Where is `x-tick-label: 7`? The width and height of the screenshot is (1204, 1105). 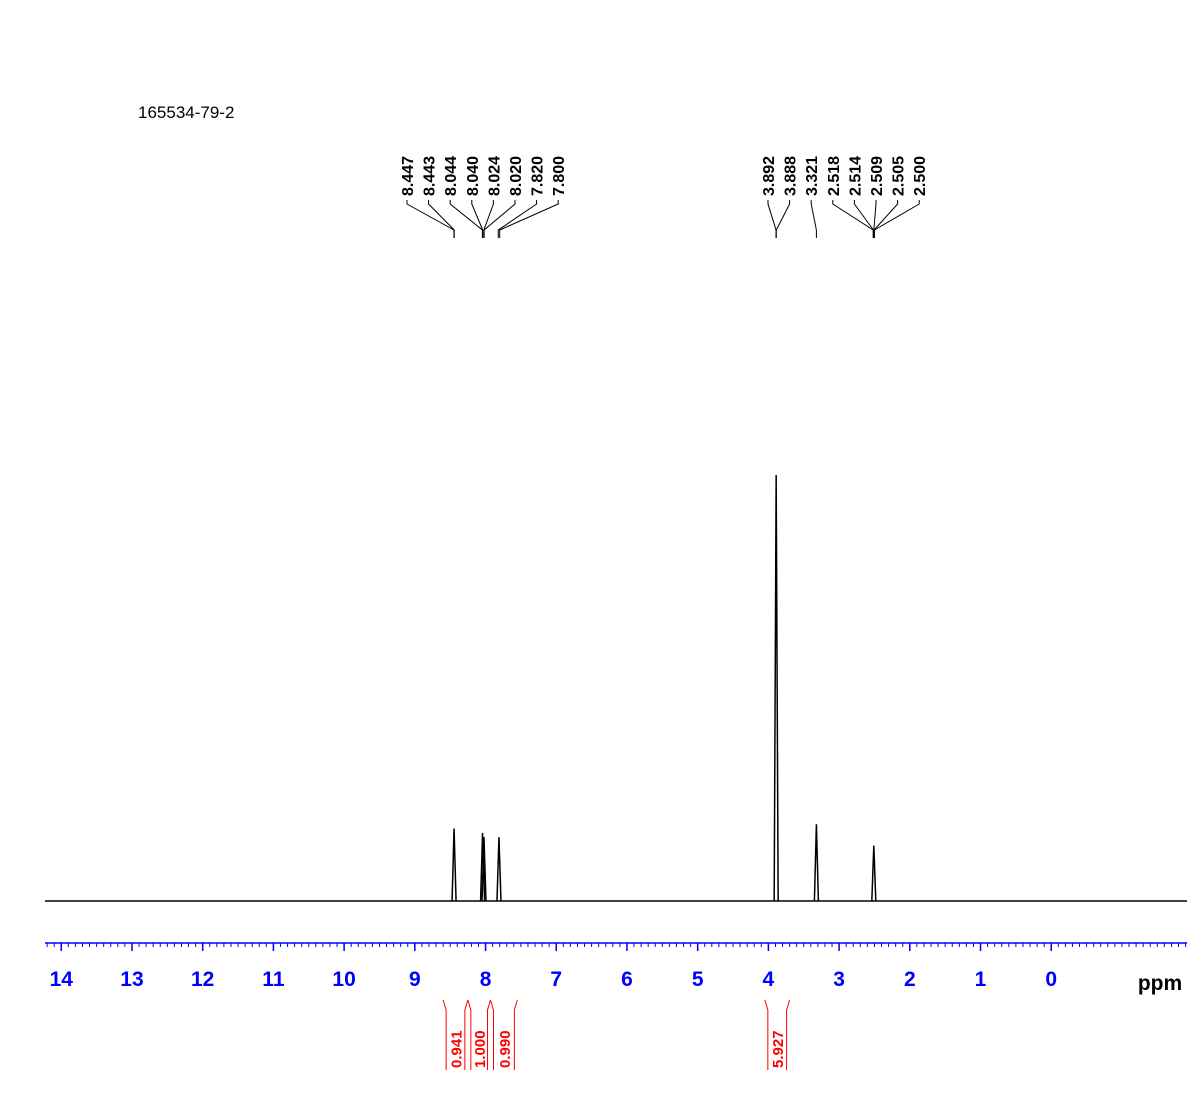 x-tick-label: 7 is located at coordinates (556, 979).